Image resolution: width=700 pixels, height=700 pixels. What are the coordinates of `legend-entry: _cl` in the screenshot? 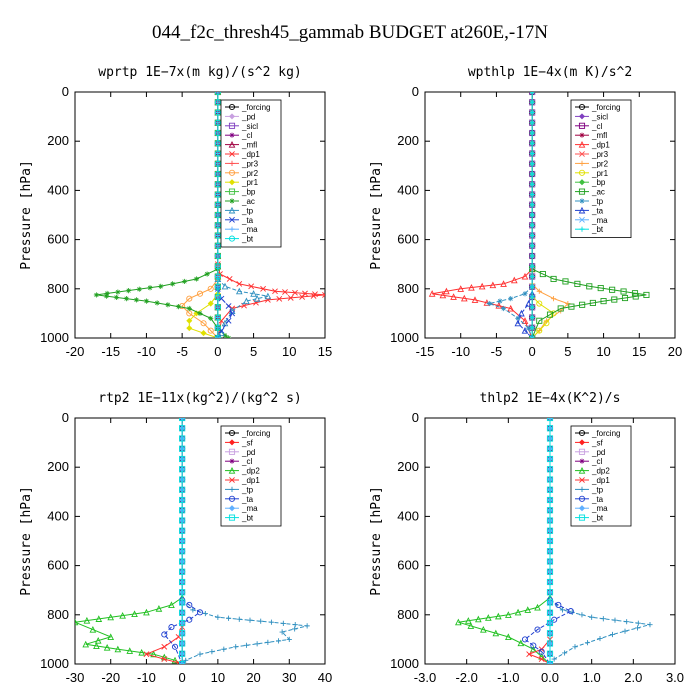 It's located at (246, 461).